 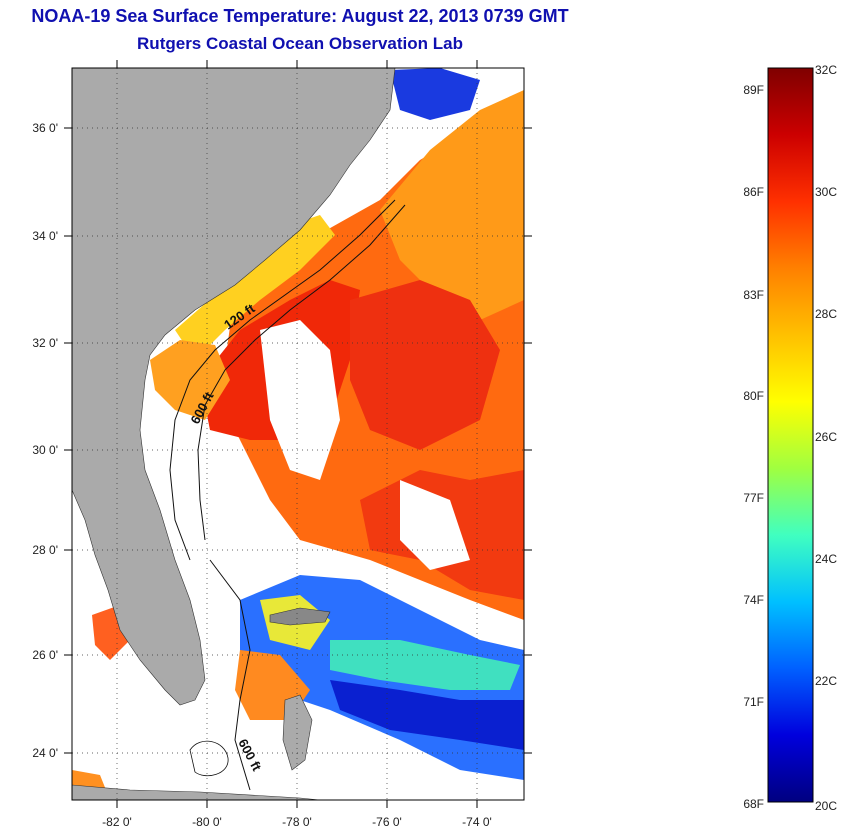 I want to click on contour-bank-loop, so click(x=209, y=758).